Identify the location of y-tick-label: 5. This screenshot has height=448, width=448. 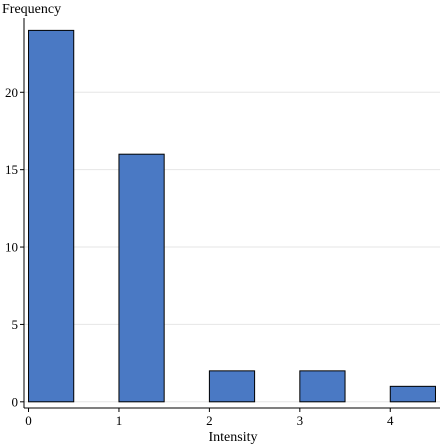
(15, 324).